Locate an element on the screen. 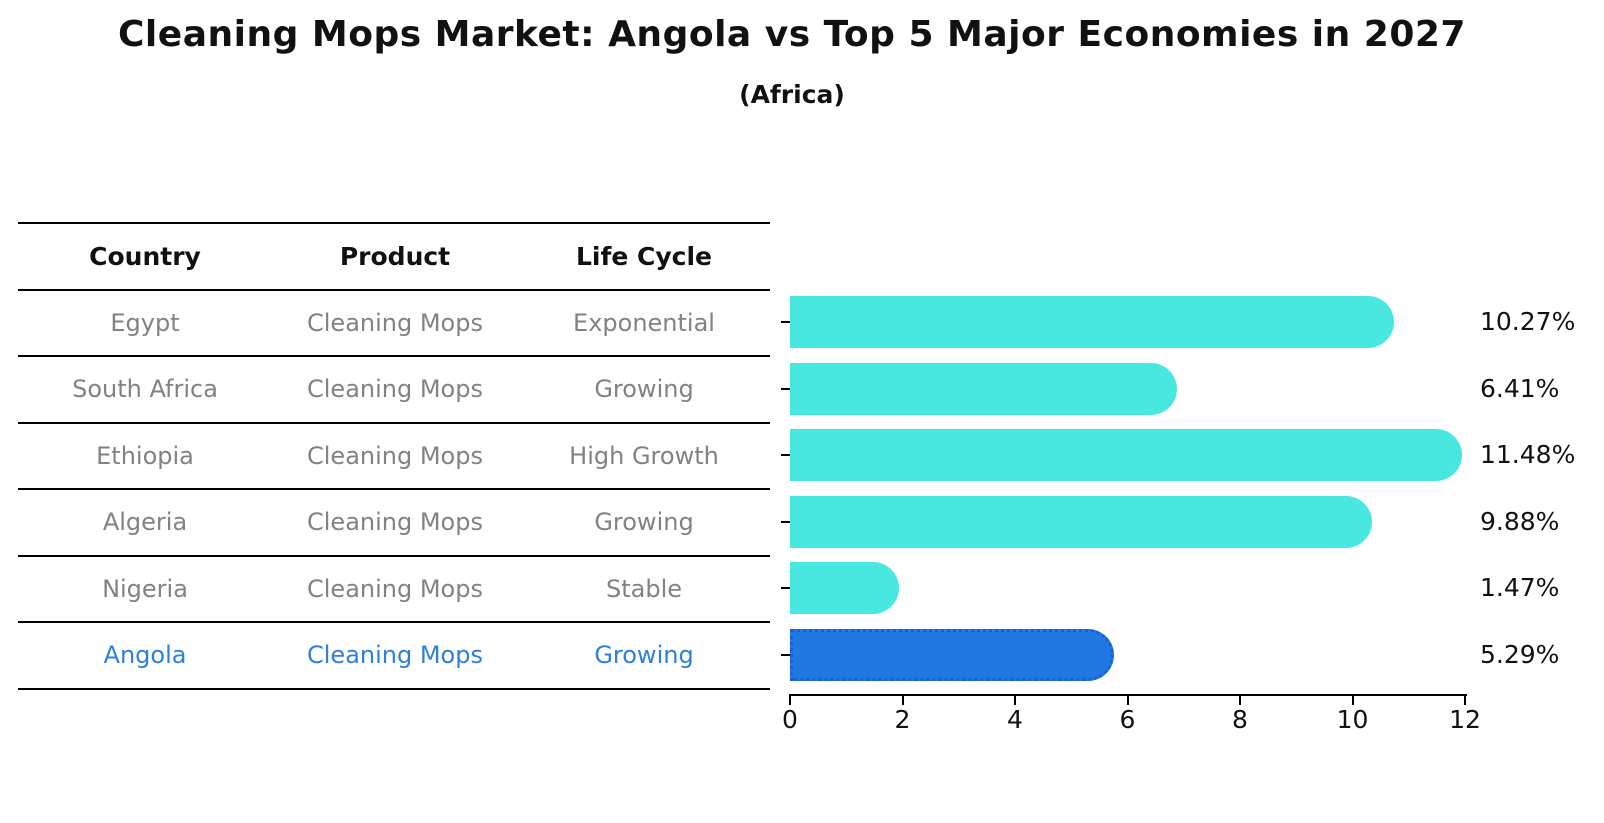  bar-row-ethiopia is located at coordinates (1126, 455).